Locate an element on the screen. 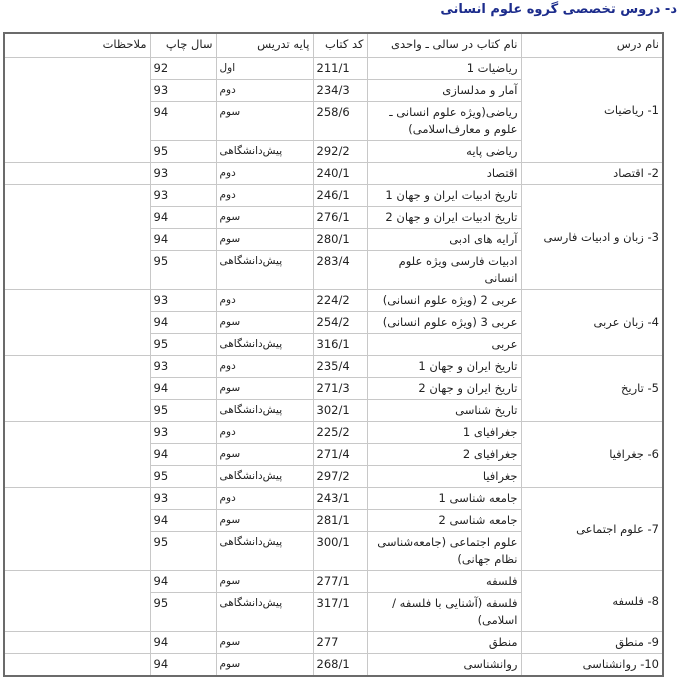 This screenshot has height=677, width=681. book-code-cell: 224/2 is located at coordinates (340, 300).